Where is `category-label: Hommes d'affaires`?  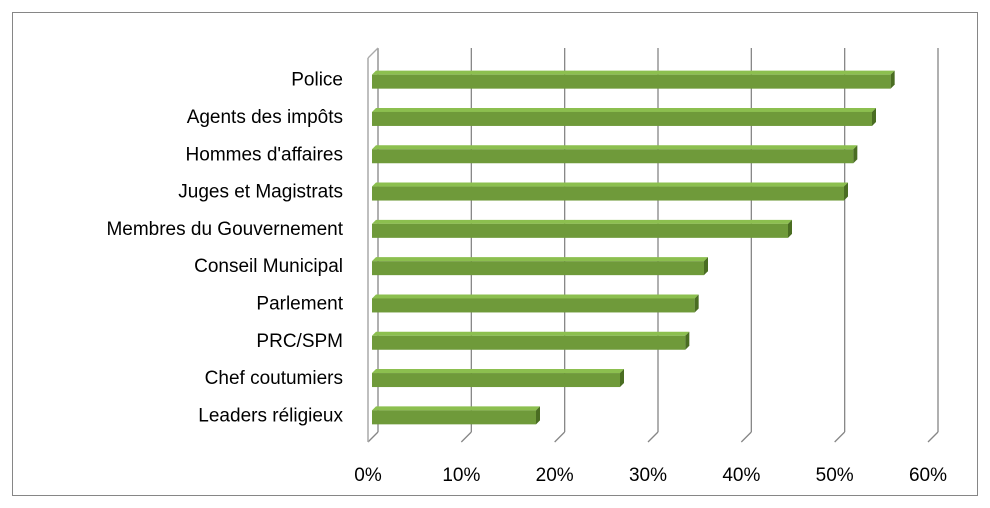
category-label: Hommes d'affaires is located at coordinates (264, 154).